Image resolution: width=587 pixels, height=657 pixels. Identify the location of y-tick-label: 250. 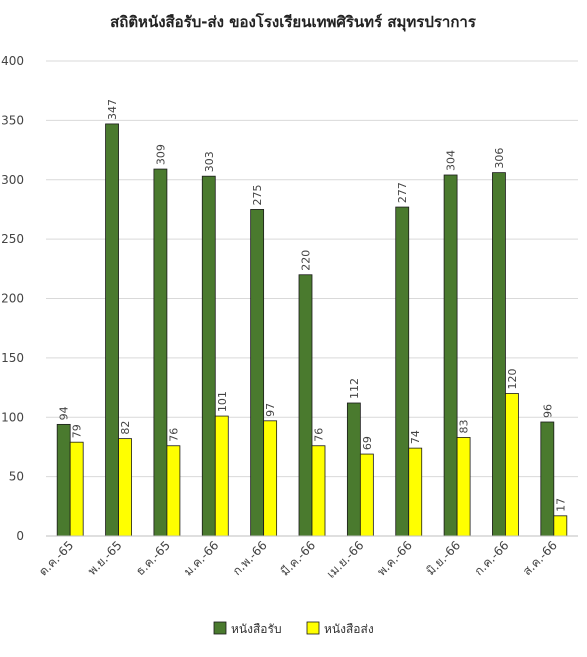
(12, 239).